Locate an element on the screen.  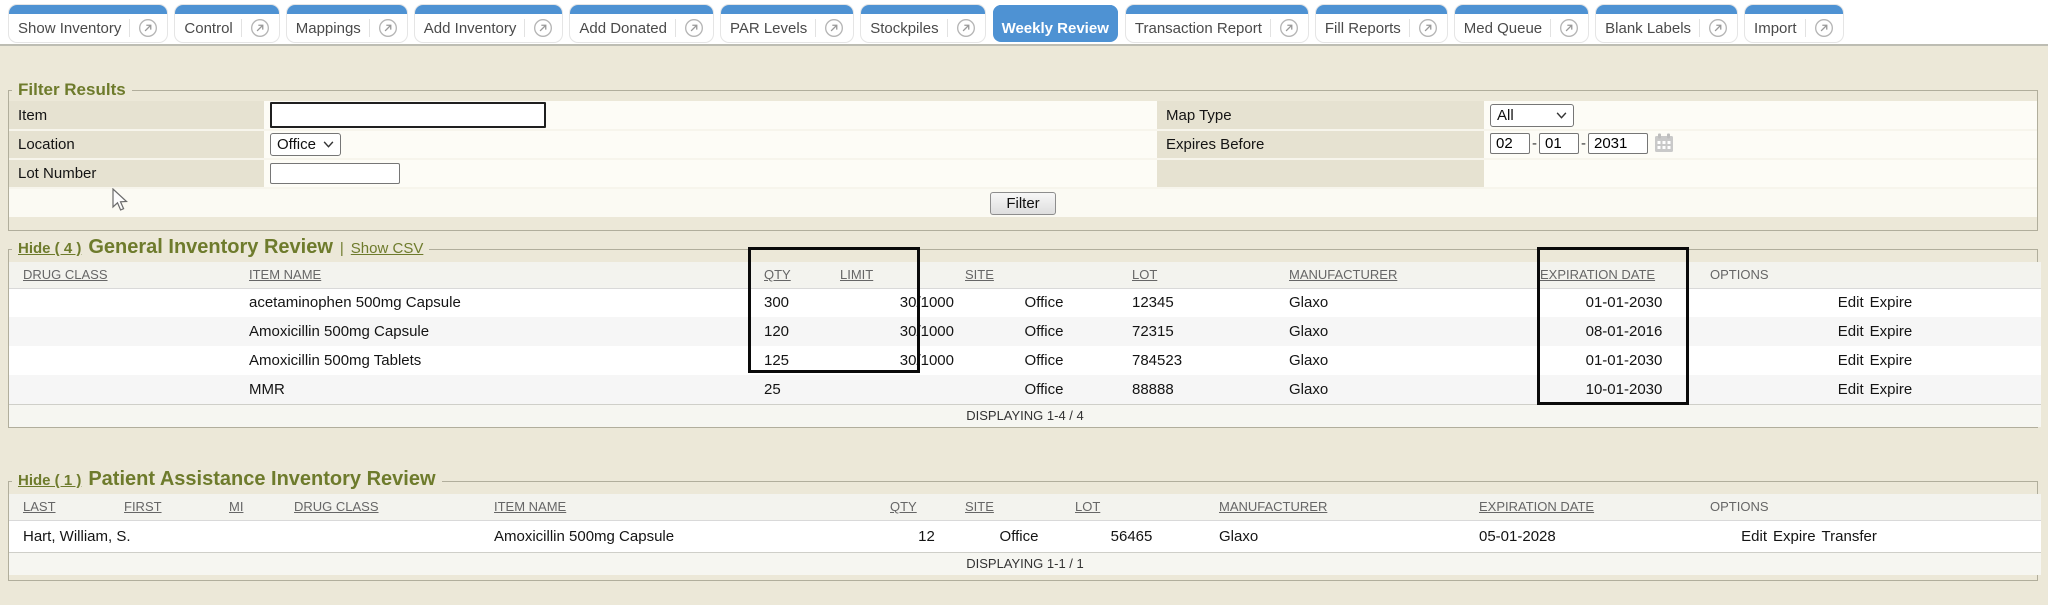
expires-month-input is located at coordinates (1510, 144).